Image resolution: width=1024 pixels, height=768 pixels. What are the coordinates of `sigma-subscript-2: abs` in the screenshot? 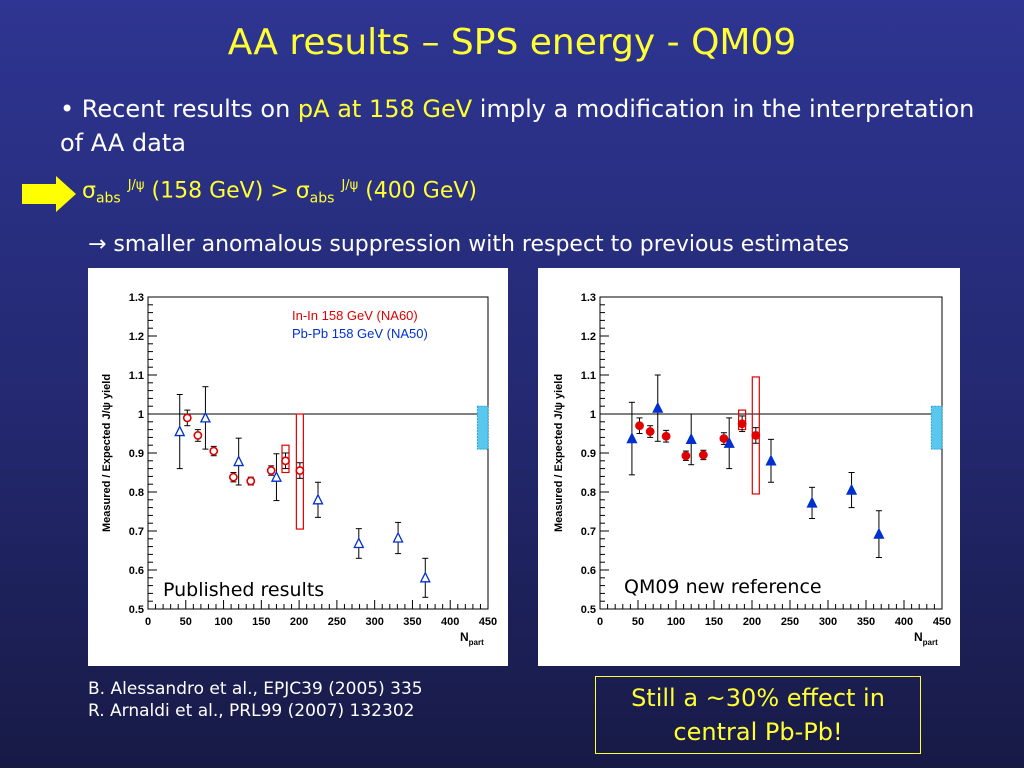 It's located at (322, 198).